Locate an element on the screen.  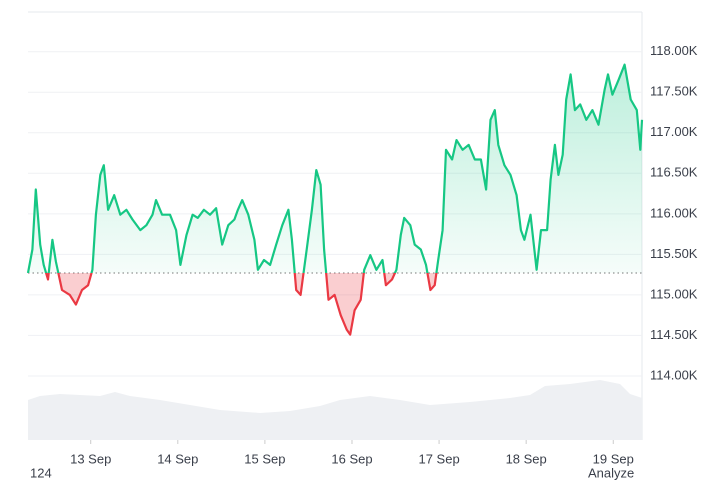
x-tick-label: 14 Sep is located at coordinates (177, 458).